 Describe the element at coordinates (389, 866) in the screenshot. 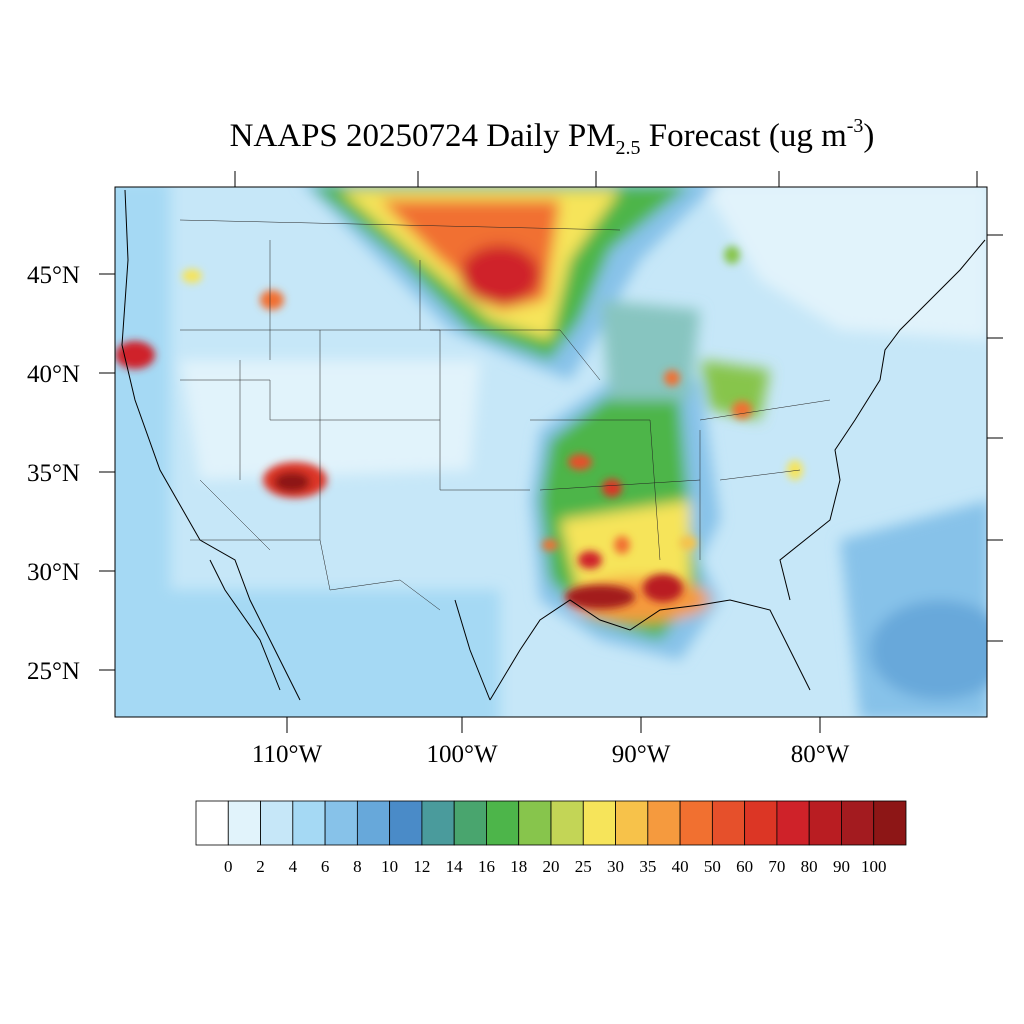

I see `colorbar-label: 10` at that location.